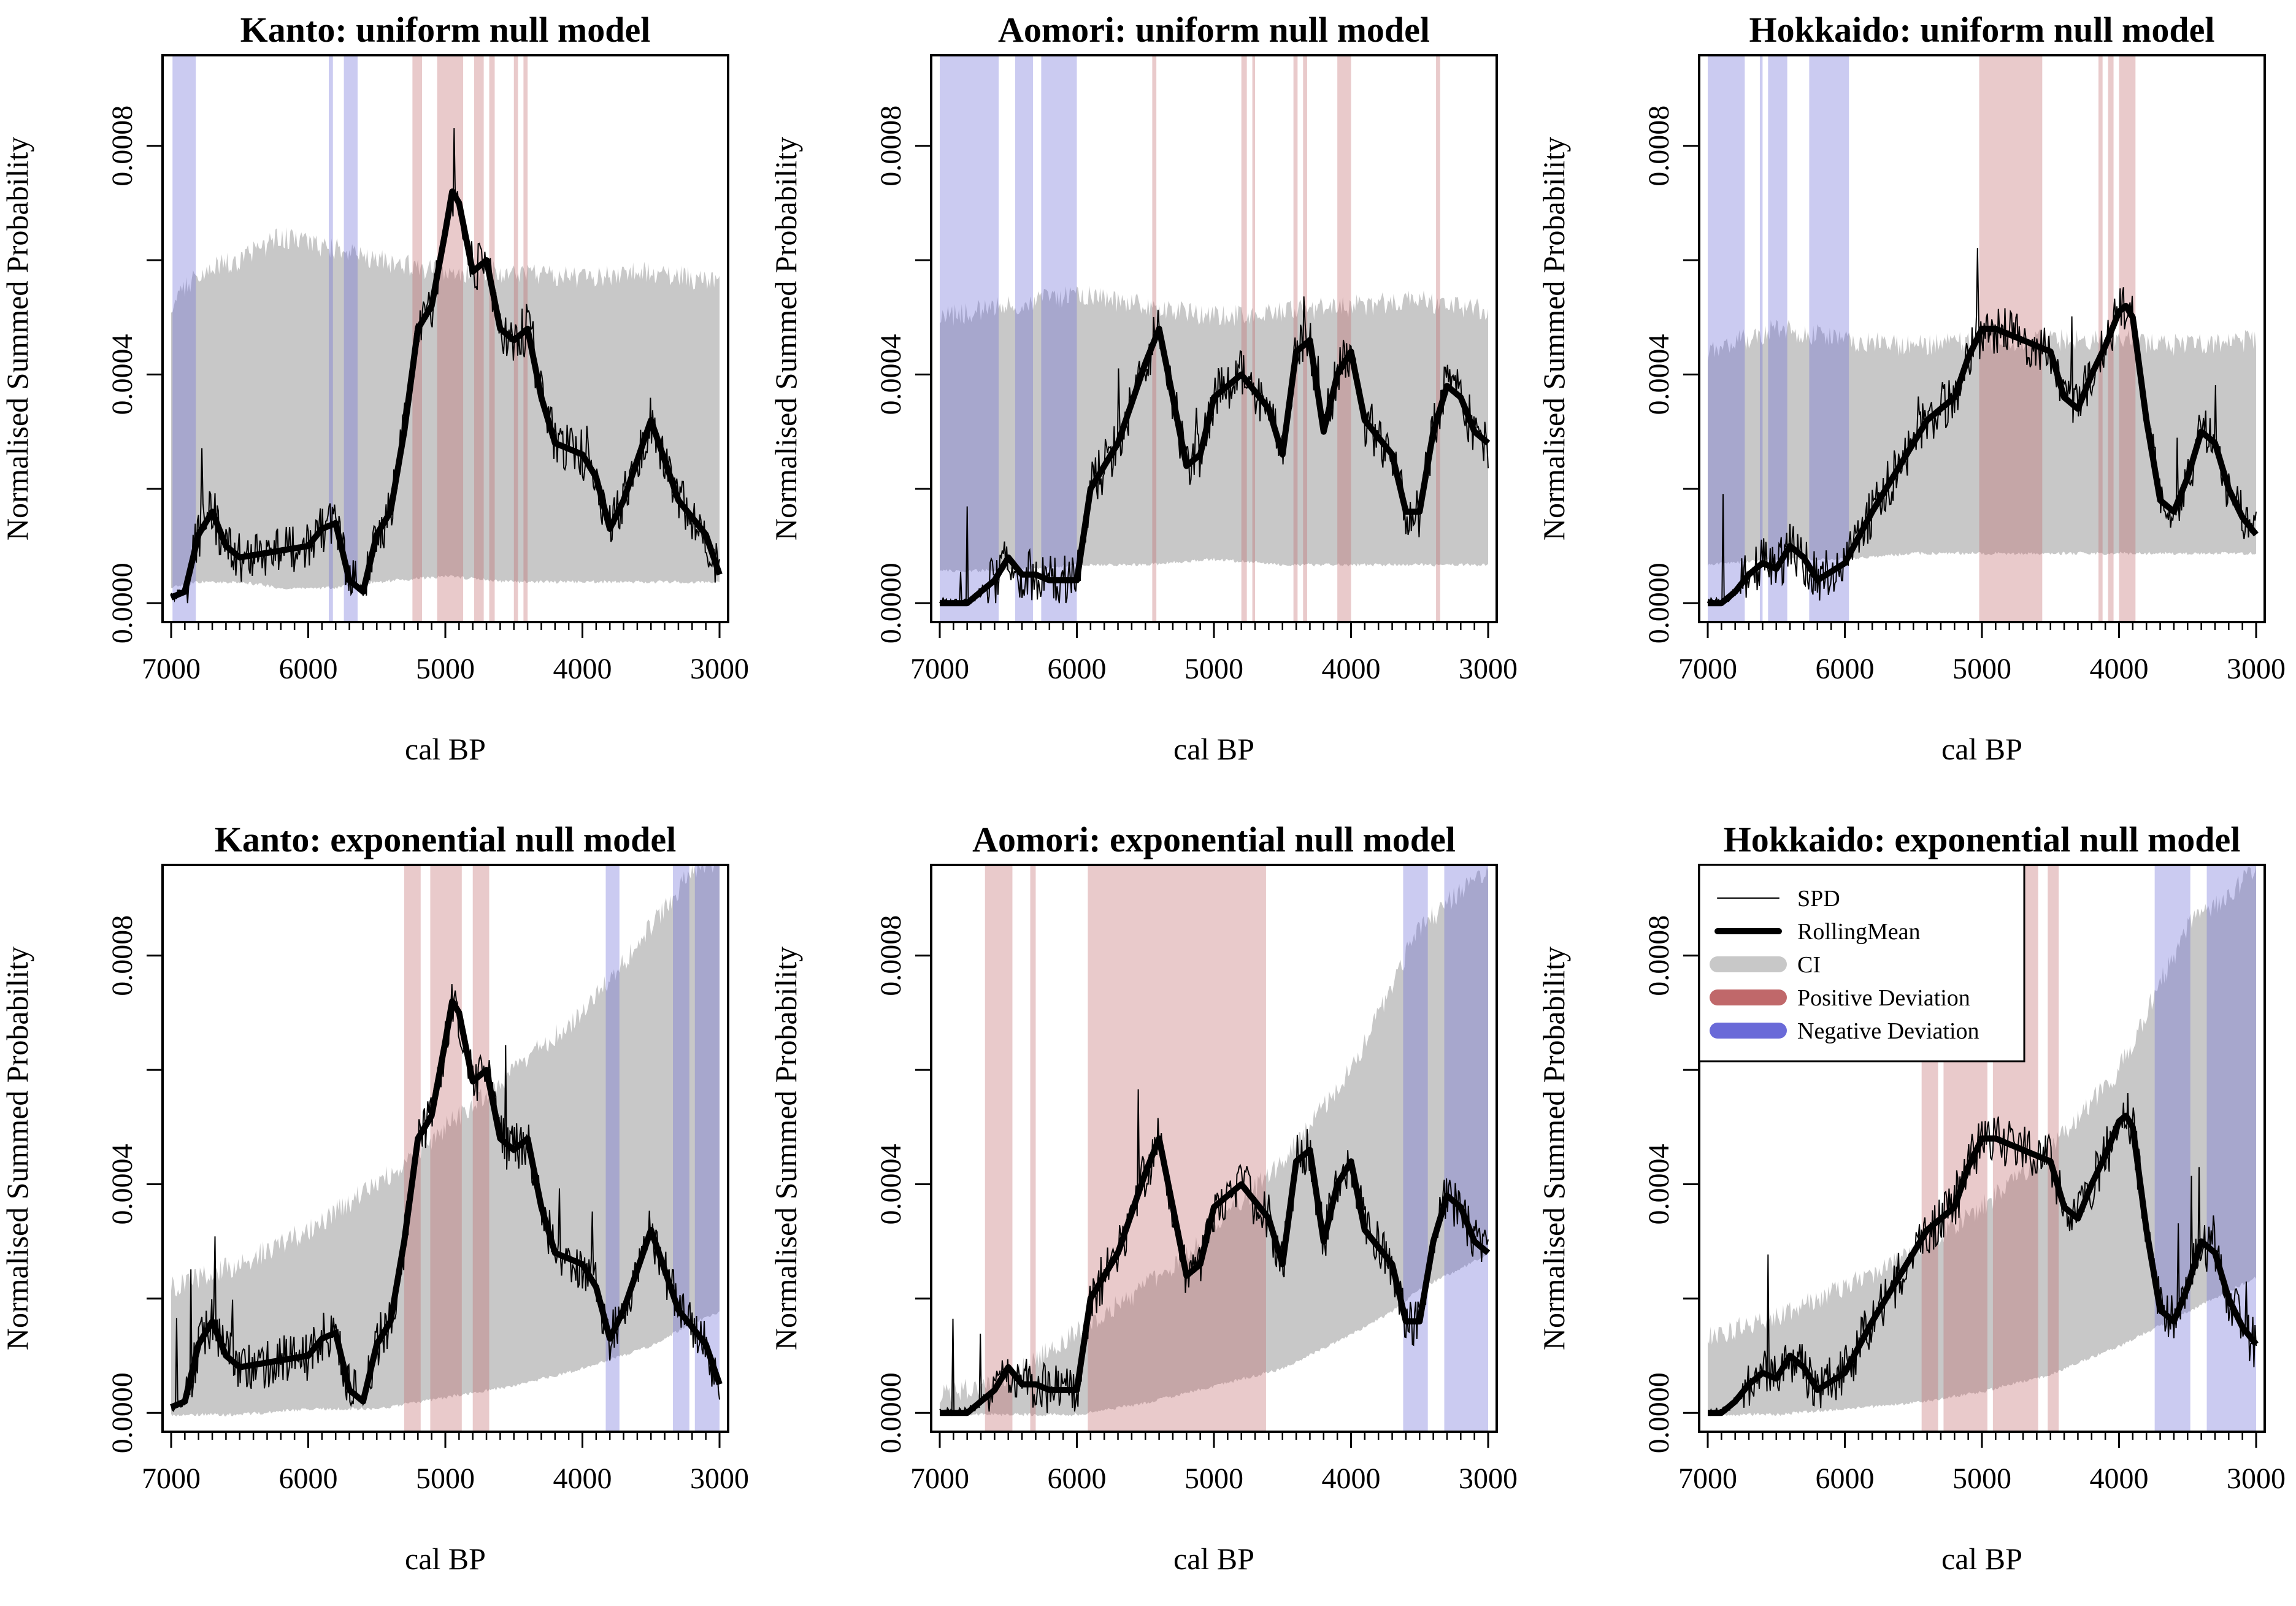  I want to click on legend-label: Positive Deviation, so click(1883, 998).